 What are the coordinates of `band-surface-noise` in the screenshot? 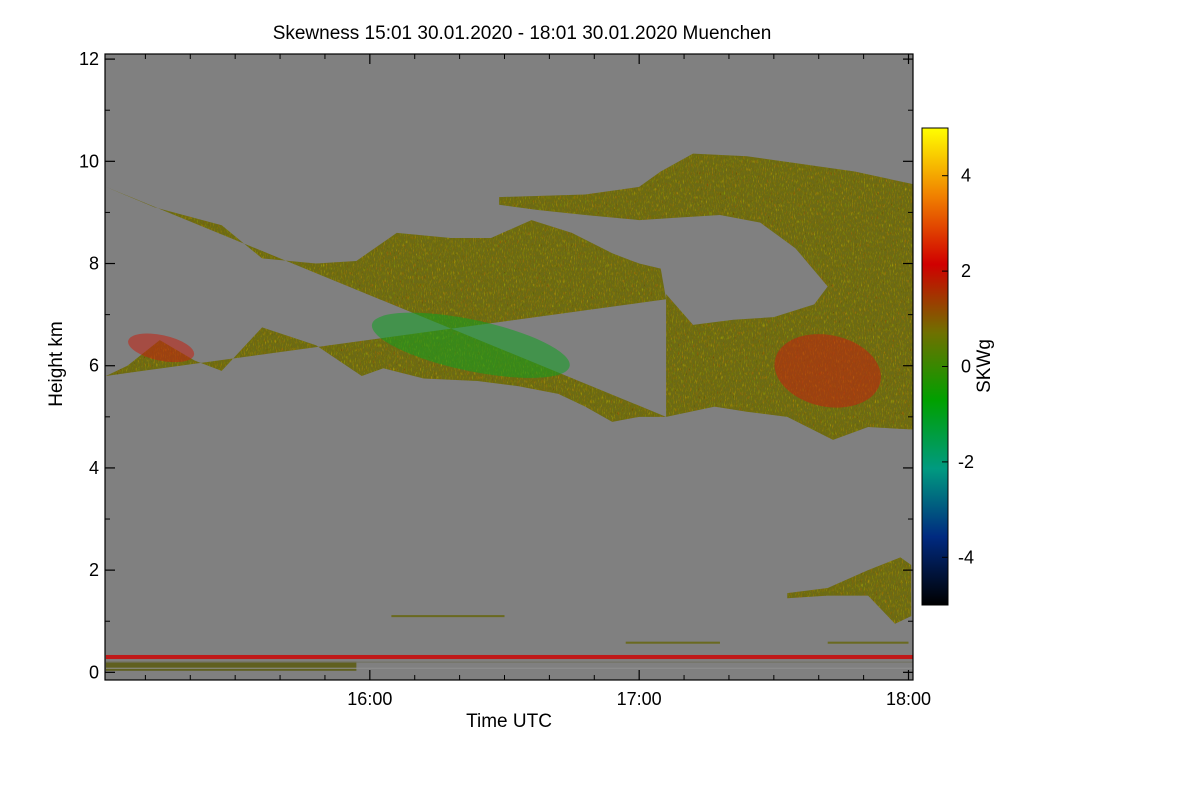 It's located at (231, 666).